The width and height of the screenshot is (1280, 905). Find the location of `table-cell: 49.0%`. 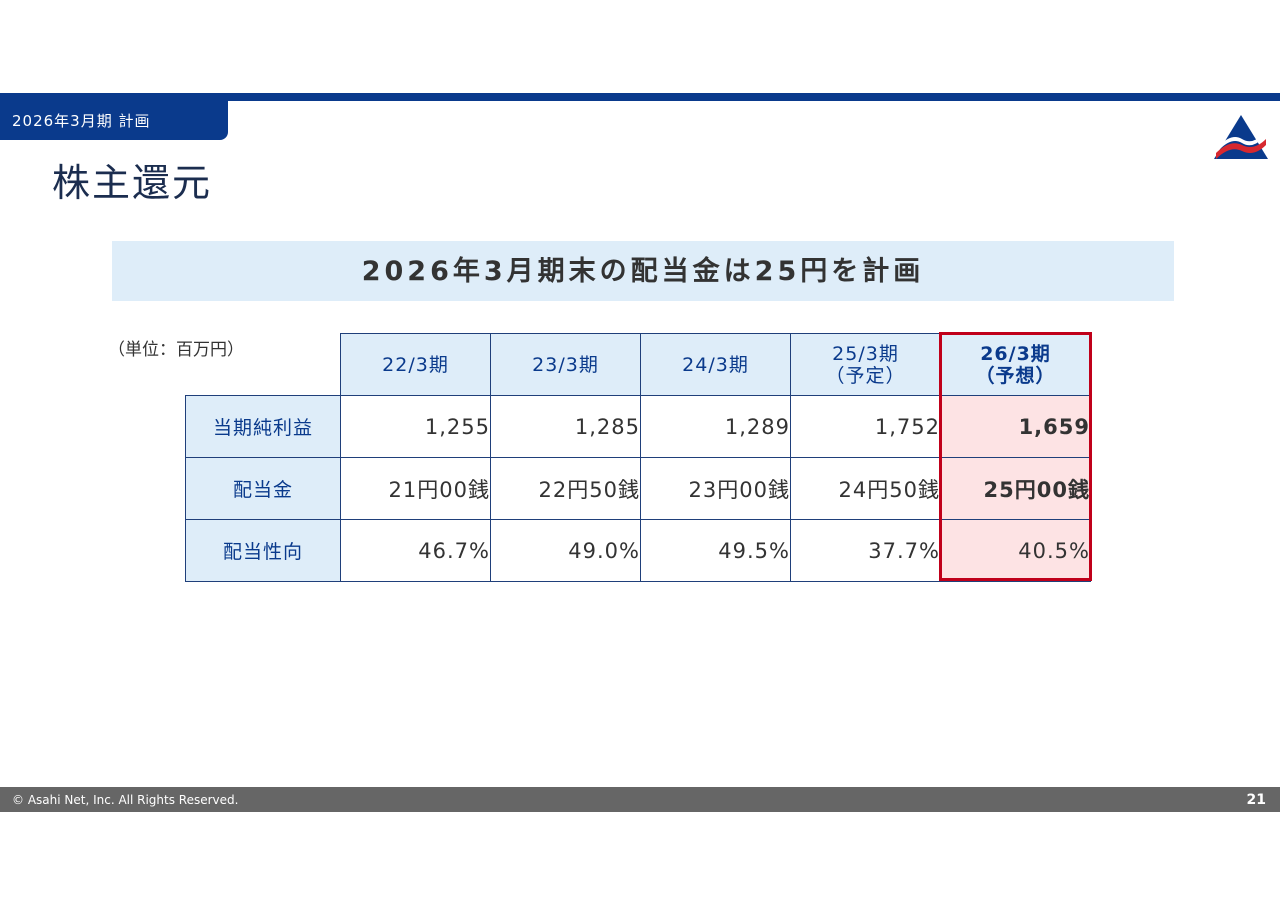

table-cell: 49.0% is located at coordinates (565, 550).